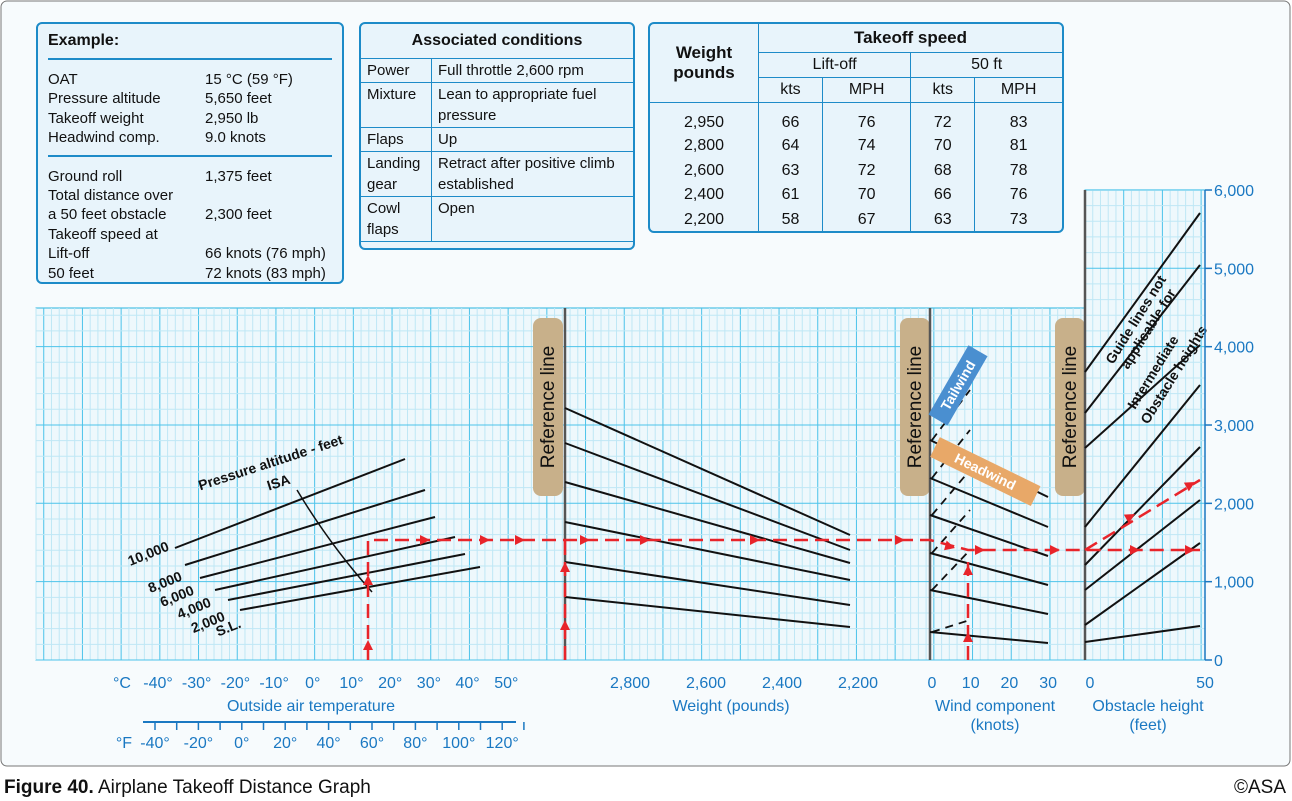 Image resolution: width=1292 pixels, height=801 pixels. Describe the element at coordinates (467, 683) in the screenshot. I see `oat-c-tick: 40°` at that location.